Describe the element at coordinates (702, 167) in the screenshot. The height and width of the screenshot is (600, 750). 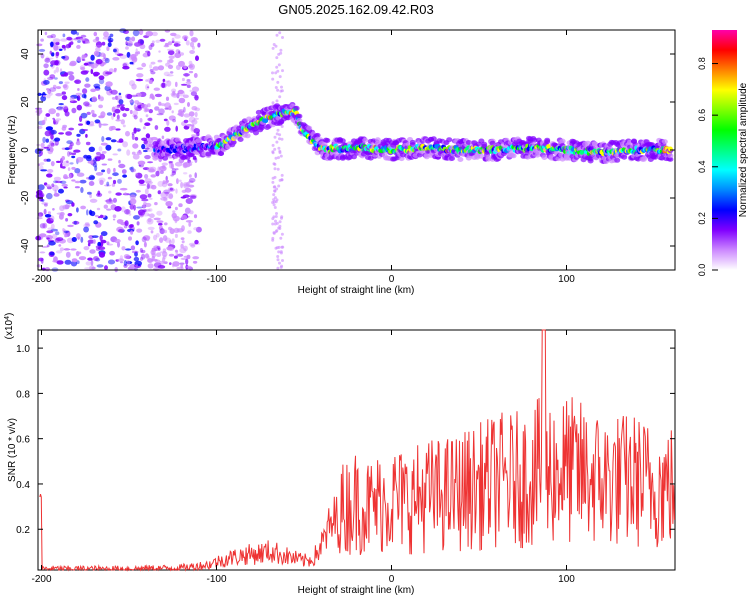
I see `colorbar-tick-label: 0.4` at that location.